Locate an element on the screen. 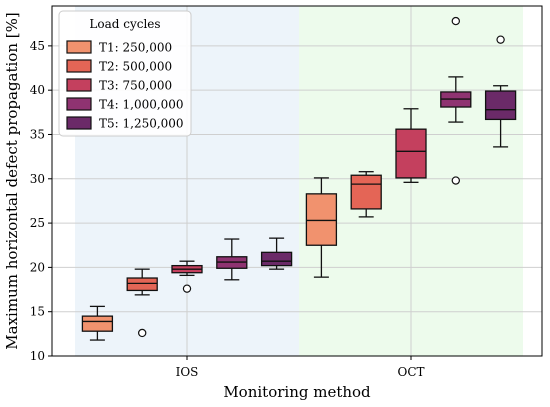 The width and height of the screenshot is (550, 407). box-2-oct is located at coordinates (366, 194).